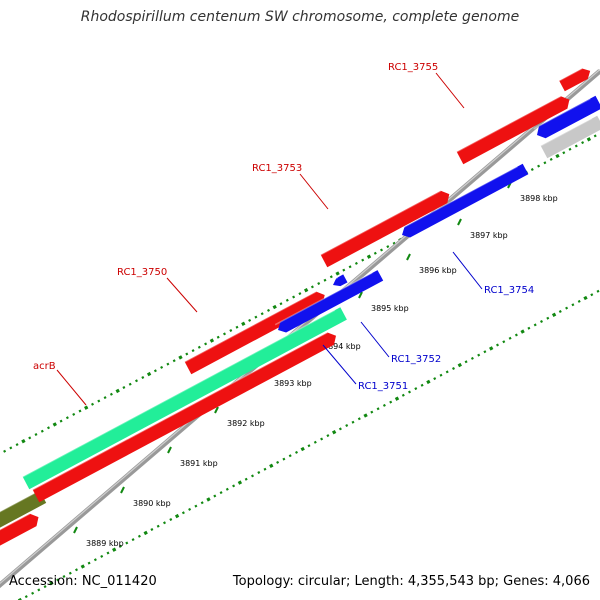 The image size is (600, 600). I want to click on gene-g_red_edge, so click(574, 79).